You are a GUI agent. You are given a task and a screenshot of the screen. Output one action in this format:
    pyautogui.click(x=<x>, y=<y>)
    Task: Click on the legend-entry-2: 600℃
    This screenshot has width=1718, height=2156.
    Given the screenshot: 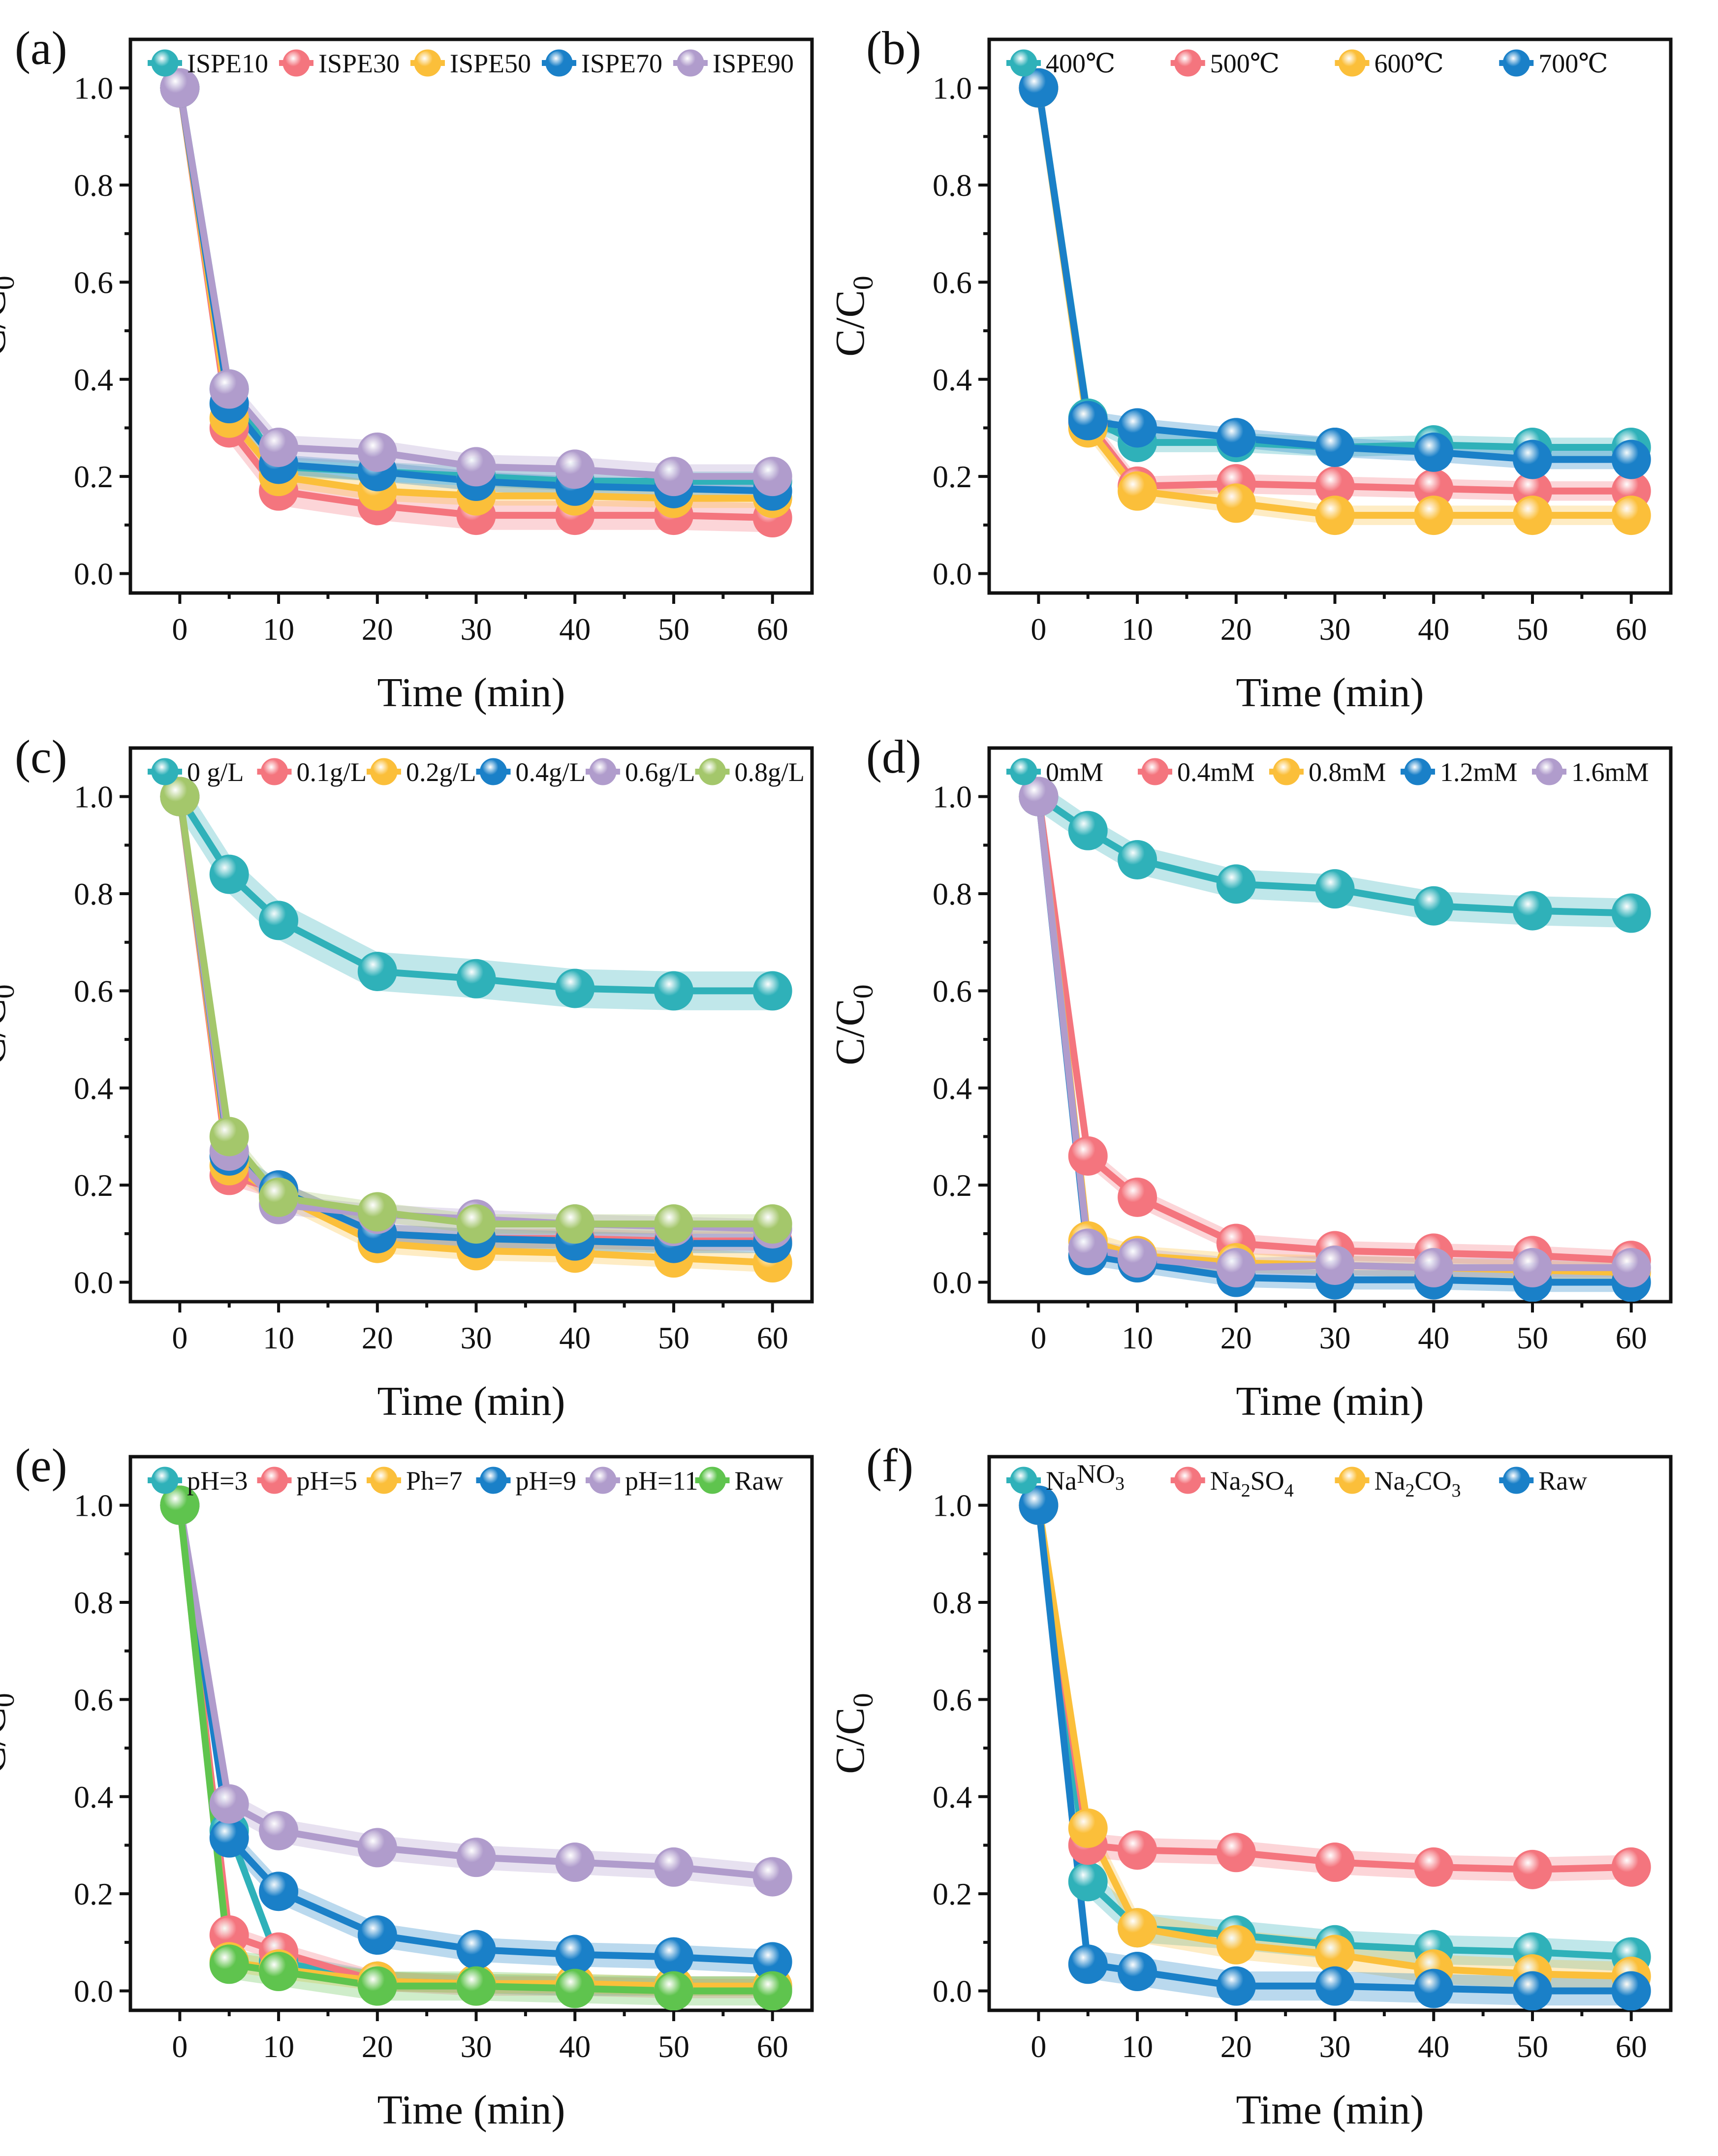 What is the action you would take?
    pyautogui.click(x=1389, y=64)
    